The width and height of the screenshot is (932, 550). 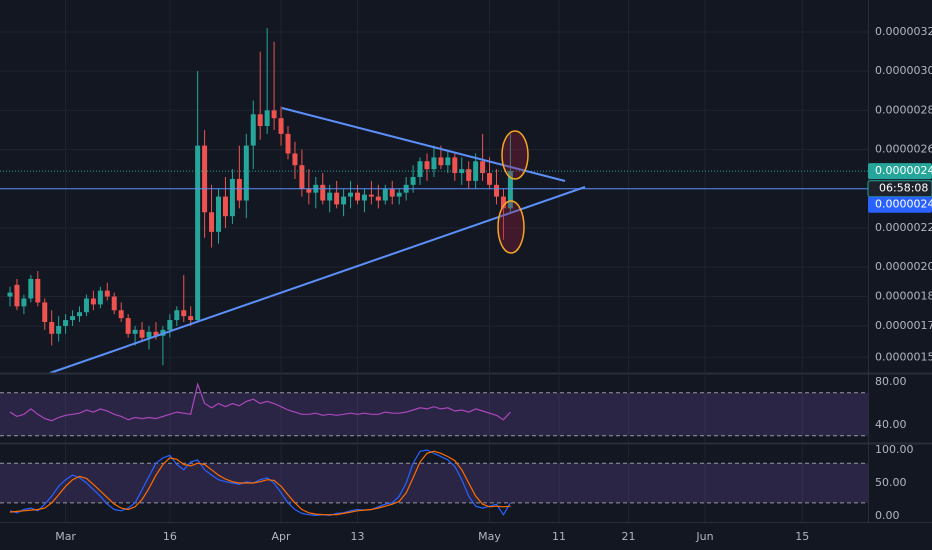 What do you see at coordinates (903, 296) in the screenshot?
I see `y-tick-label: 0.00000185` at bounding box center [903, 296].